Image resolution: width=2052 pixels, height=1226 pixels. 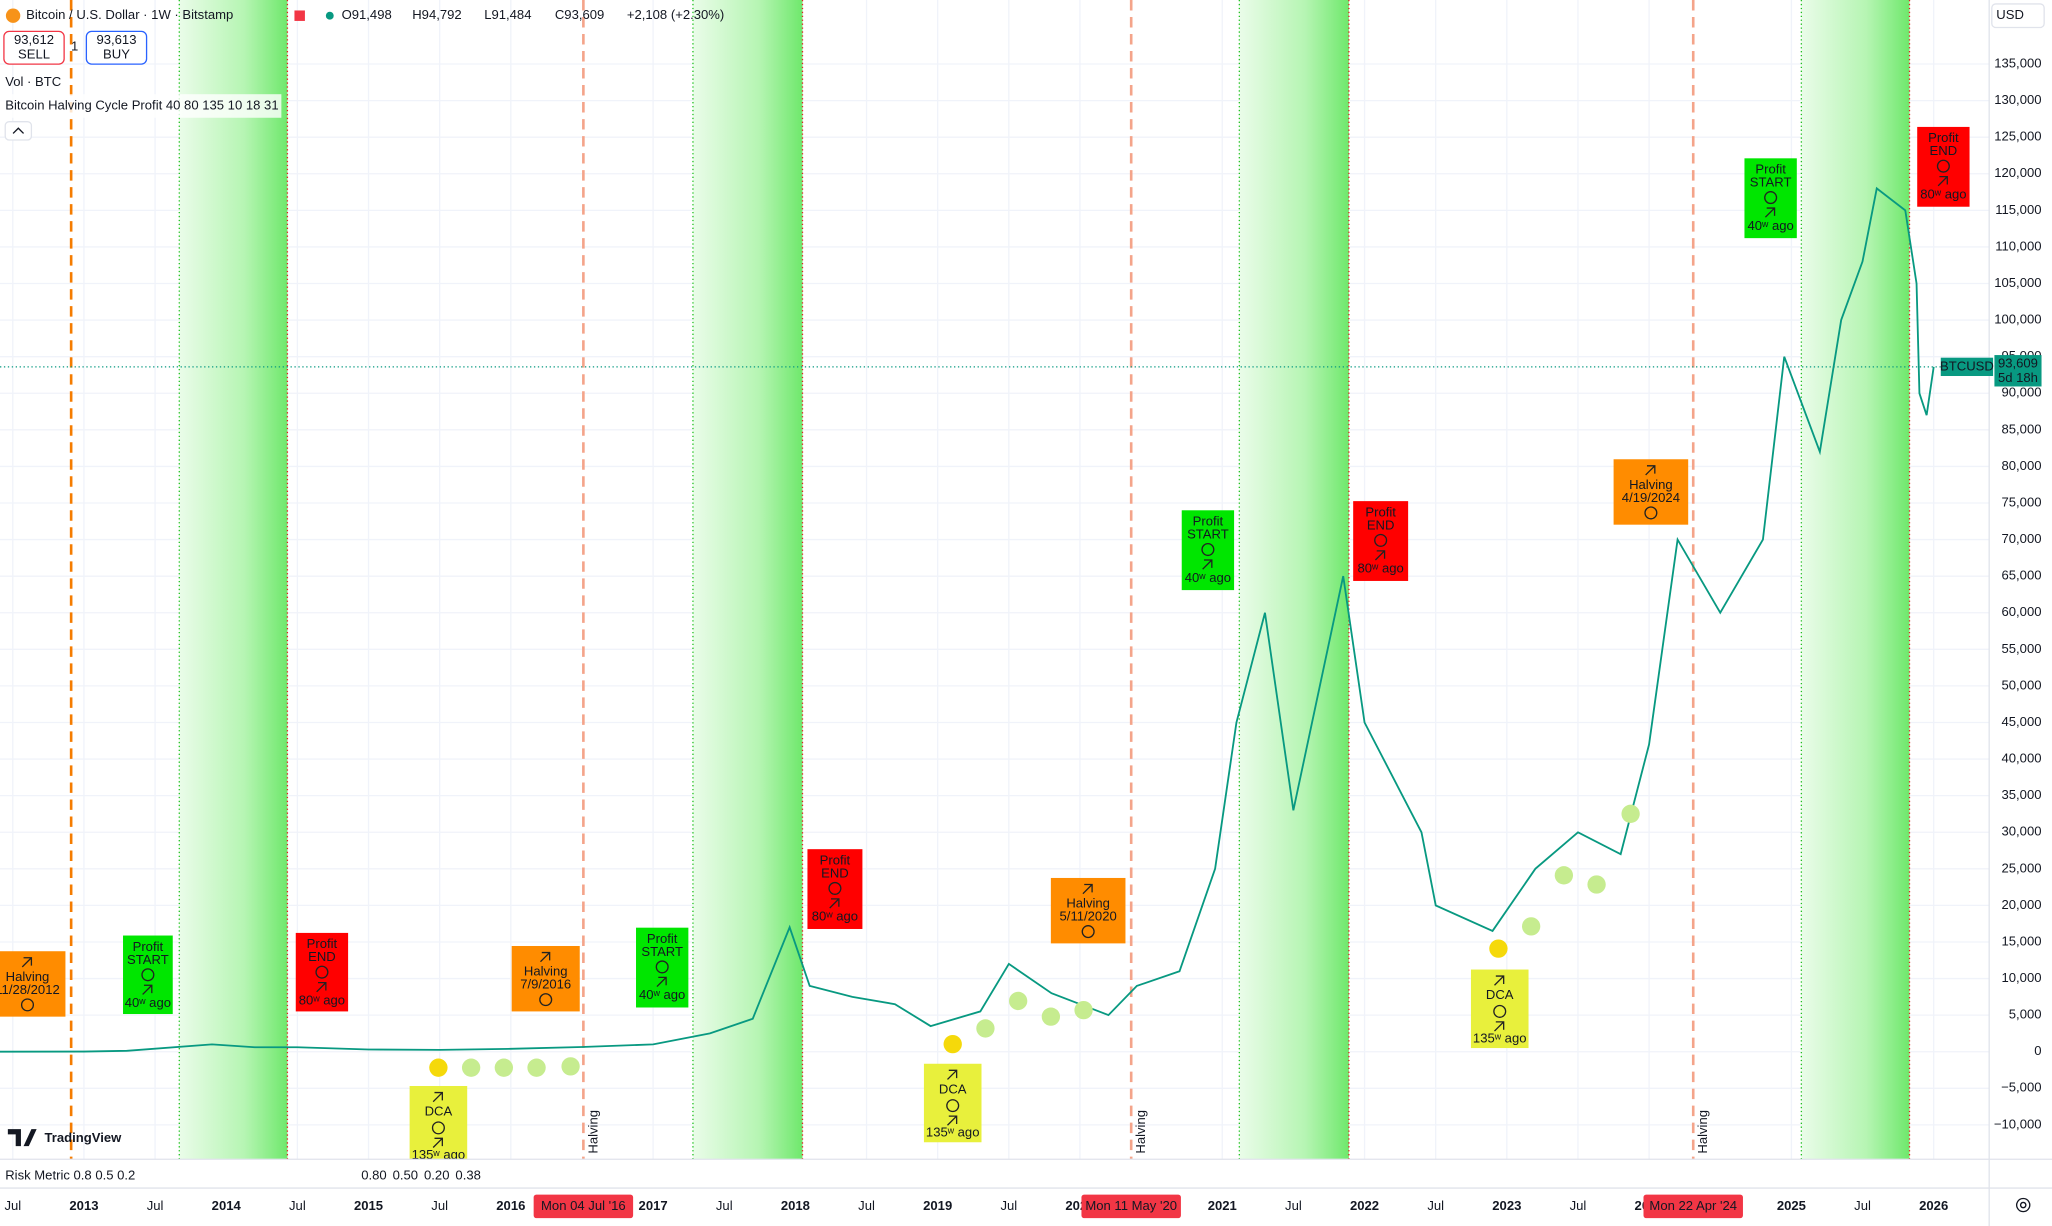 I want to click on y-tick-label: 70,000, so click(x=2022, y=538).